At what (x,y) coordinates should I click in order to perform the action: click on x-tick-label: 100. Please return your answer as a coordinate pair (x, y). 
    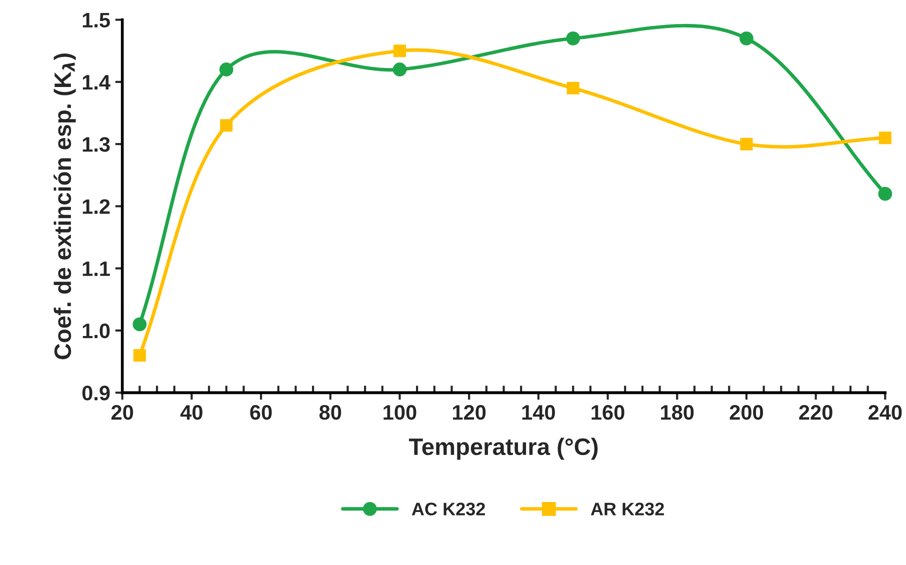
    Looking at the image, I should click on (400, 412).